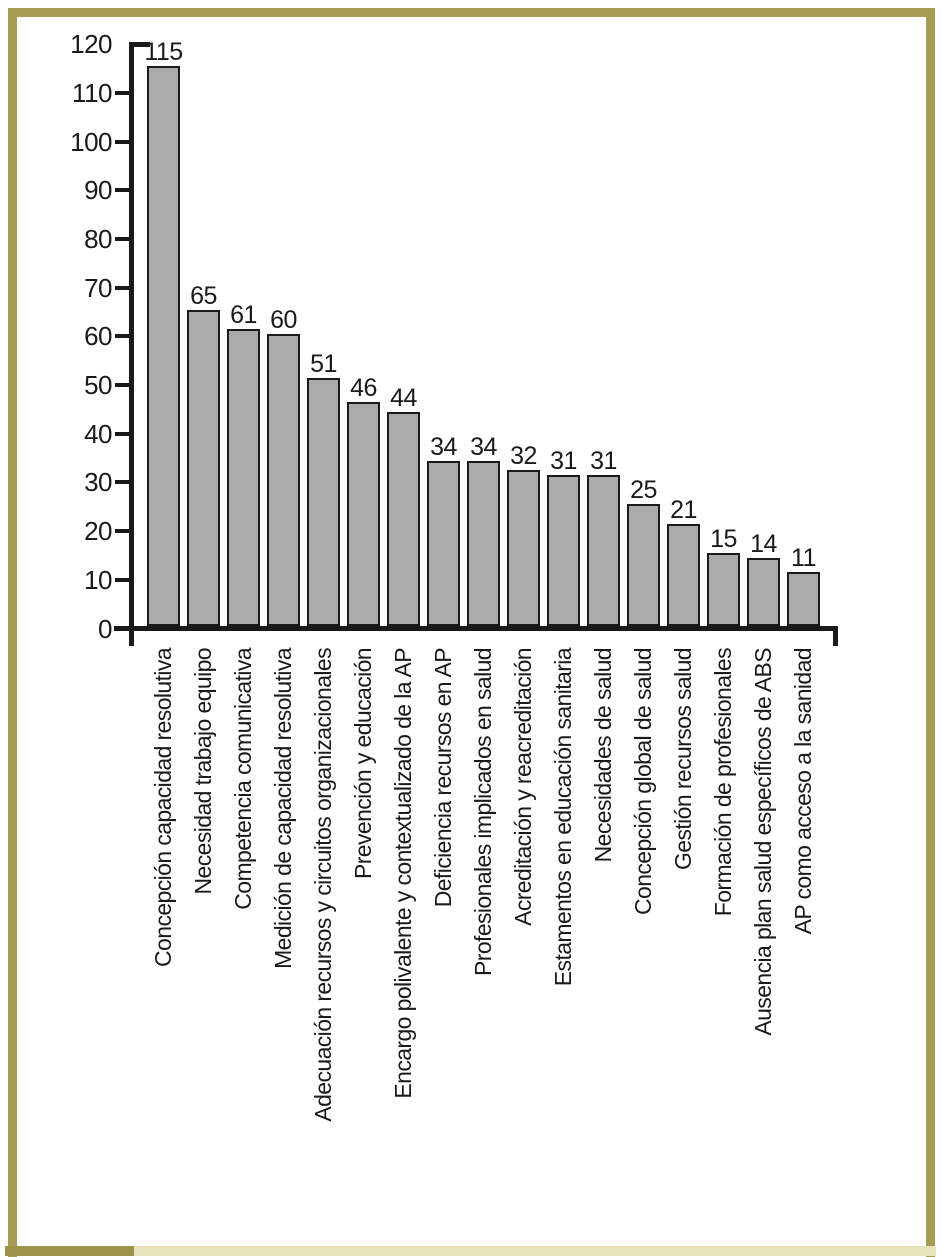  I want to click on bar-column: 21, so click(683, 561).